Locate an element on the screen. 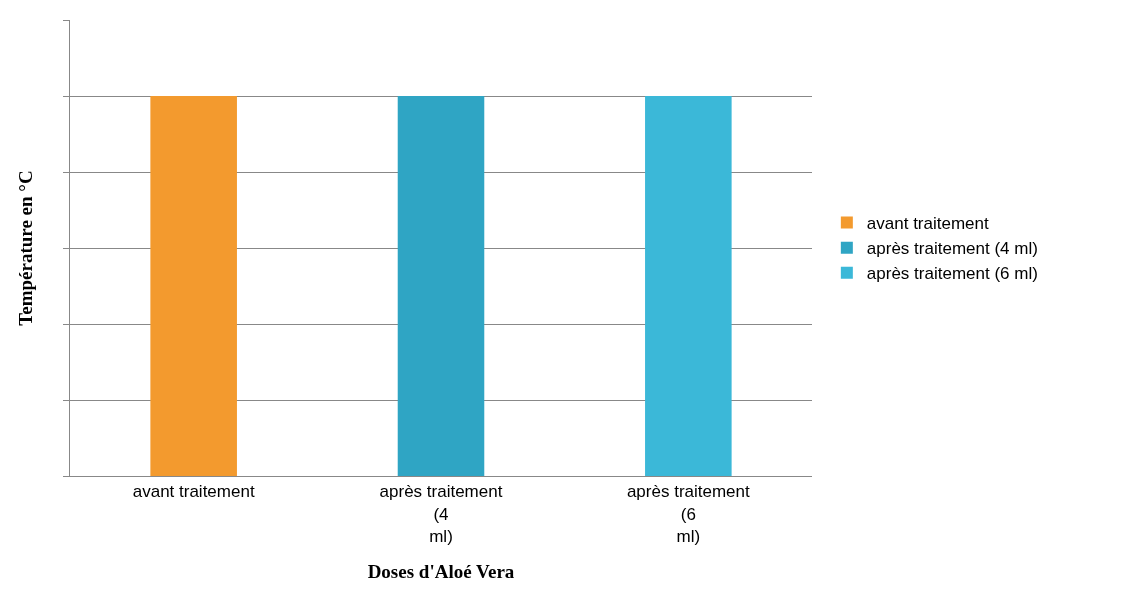  legend-label: avant traitement is located at coordinates (928, 224).